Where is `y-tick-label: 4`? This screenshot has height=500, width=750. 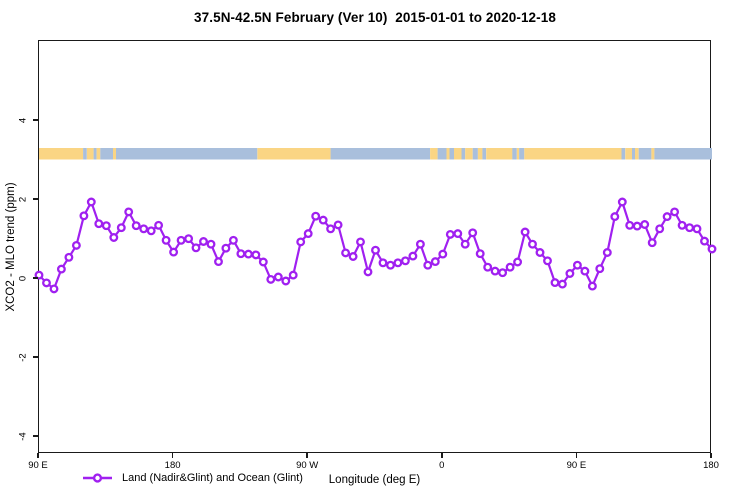
y-tick-label: 4 is located at coordinates (23, 120).